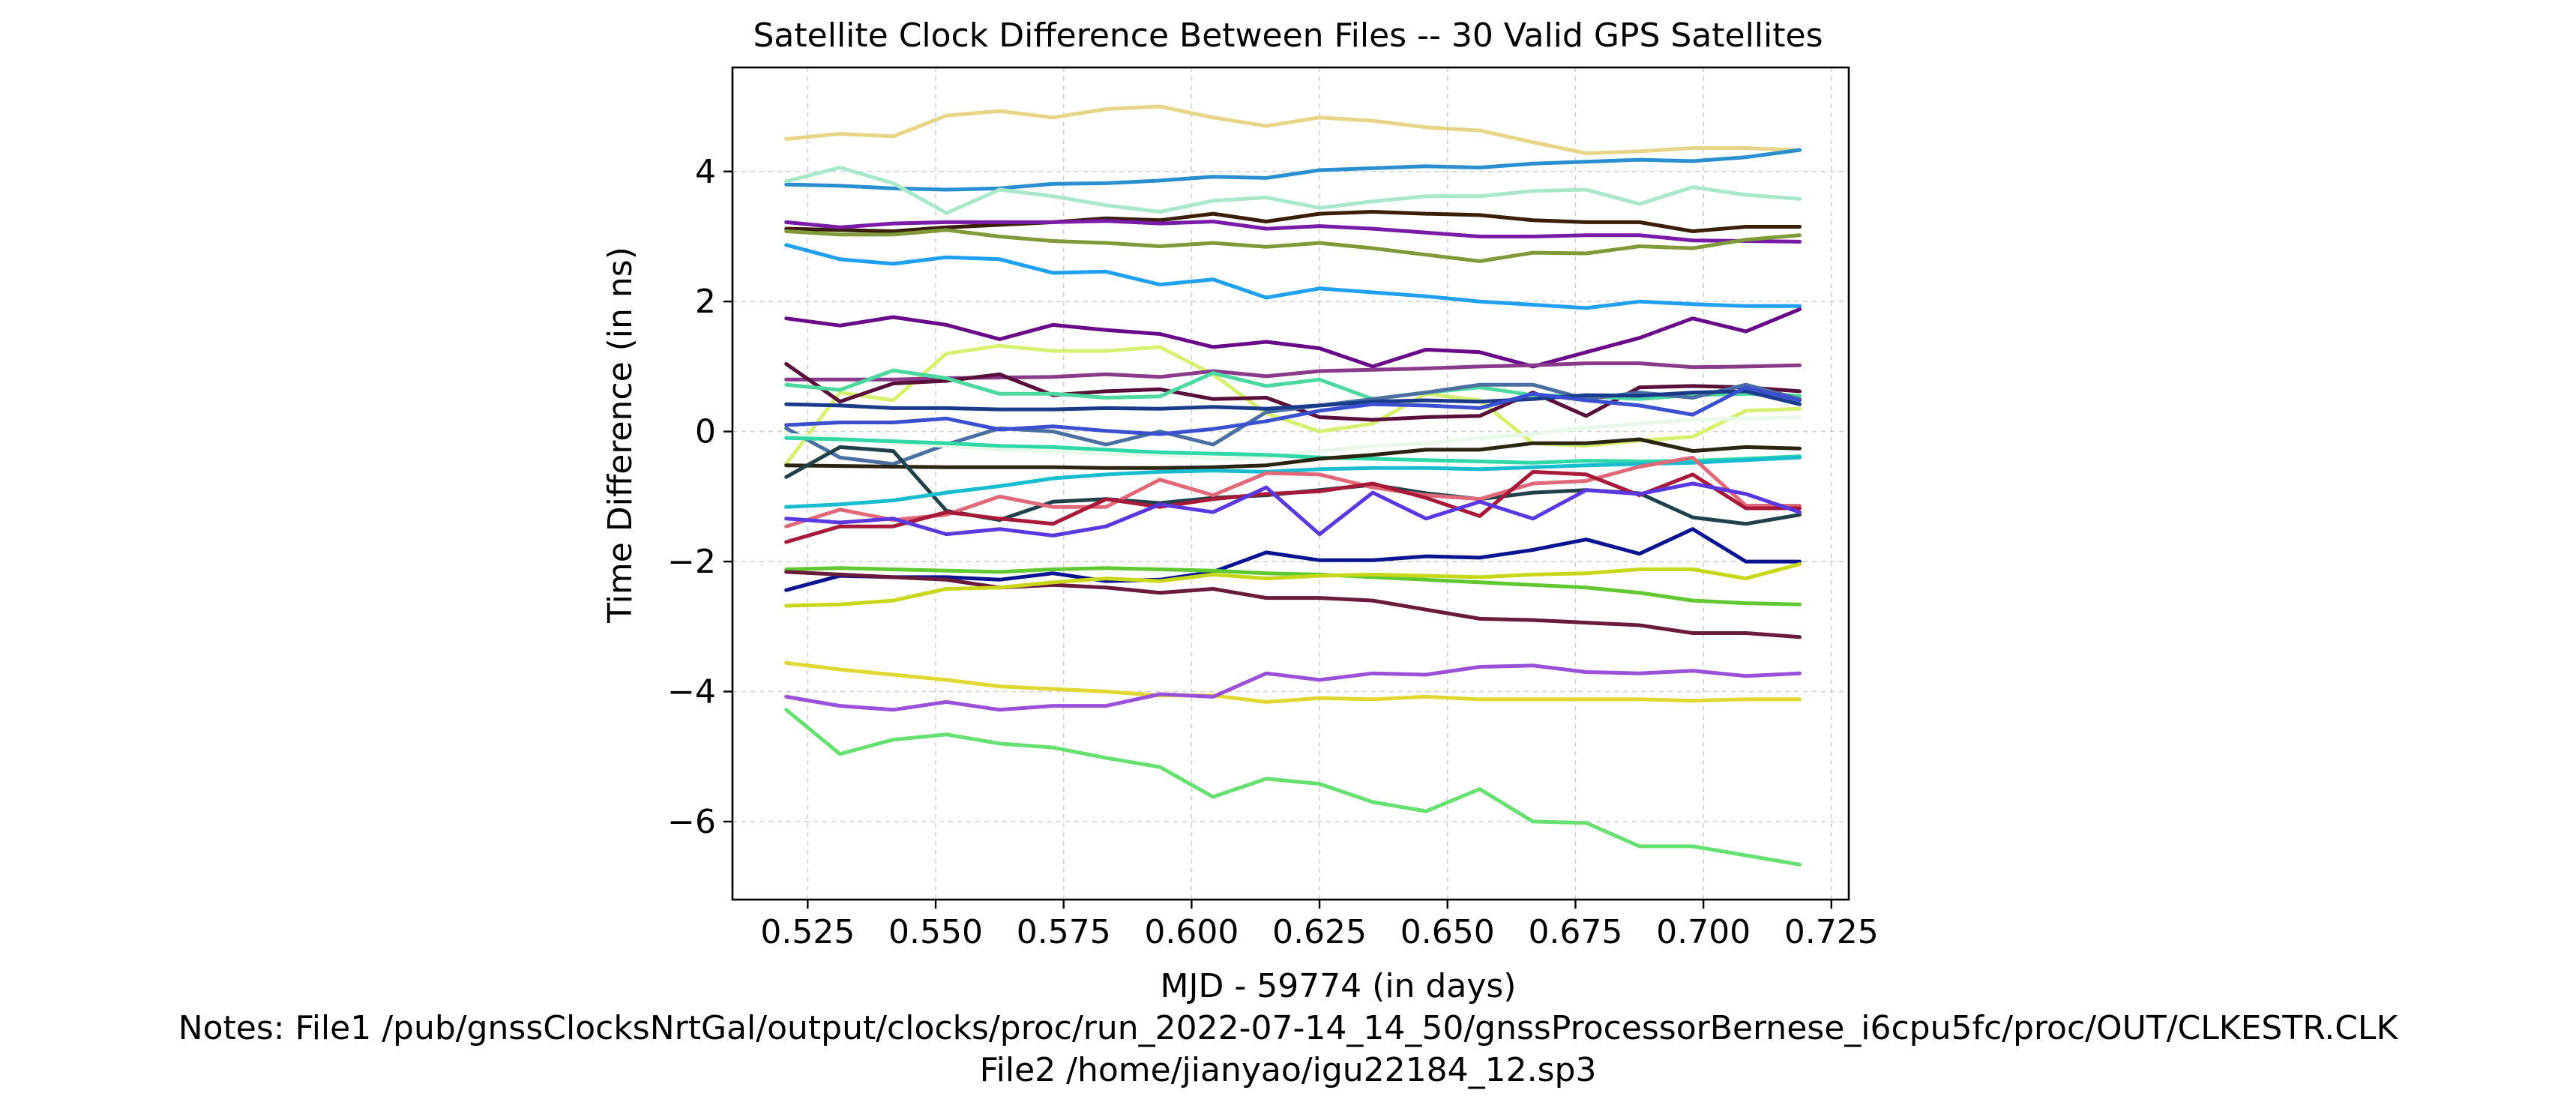 The width and height of the screenshot is (2576, 1114). I want to click on y-tick-label: 2, so click(706, 302).